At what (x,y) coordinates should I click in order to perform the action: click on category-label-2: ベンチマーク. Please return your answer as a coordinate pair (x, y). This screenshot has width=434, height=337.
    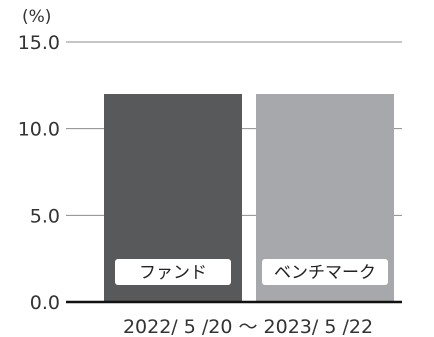
    Looking at the image, I should click on (325, 273).